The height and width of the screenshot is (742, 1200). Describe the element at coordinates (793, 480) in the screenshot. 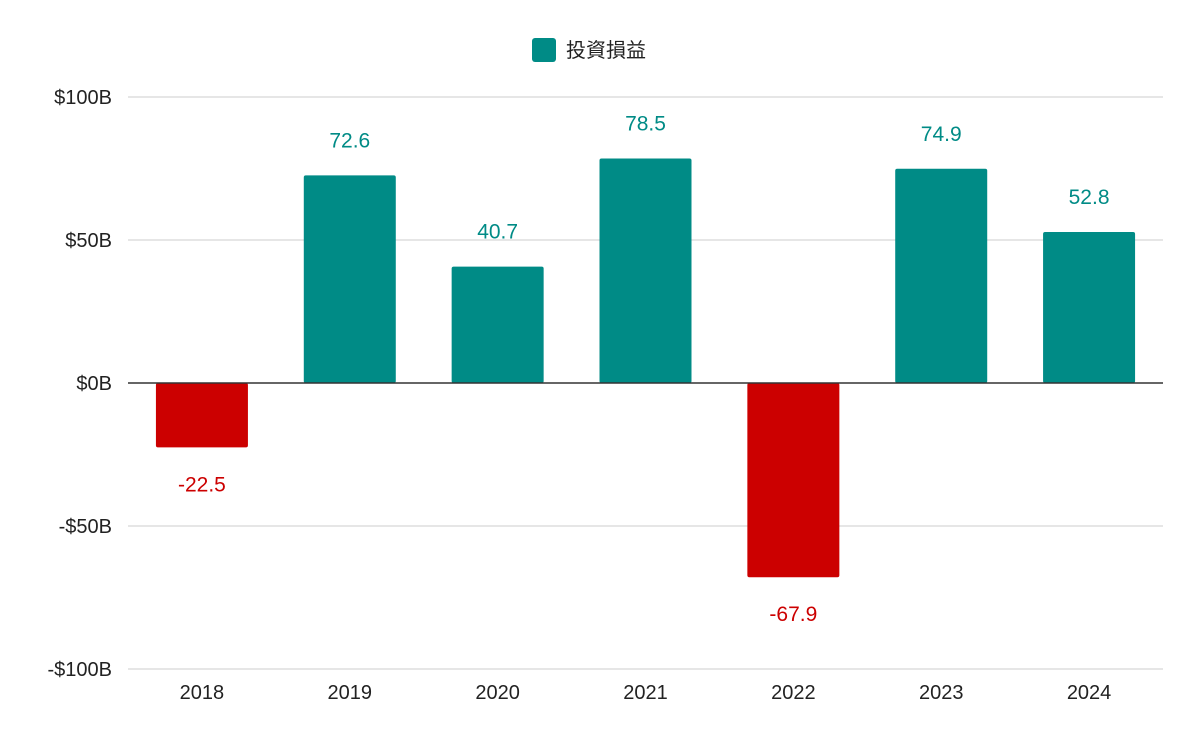

I see `bar-2022` at that location.